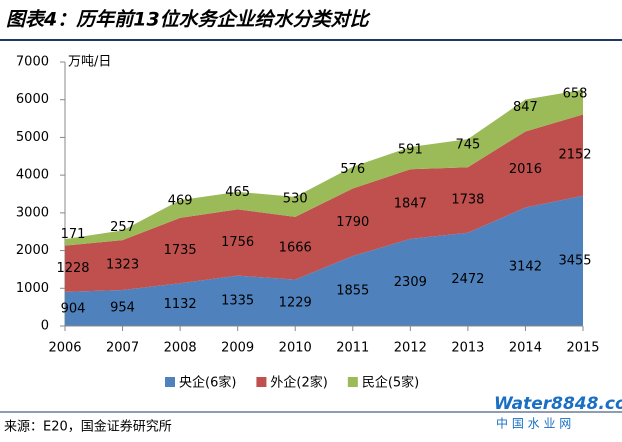 Image resolution: width=622 pixels, height=442 pixels. I want to click on data-label: 3455, so click(574, 260).